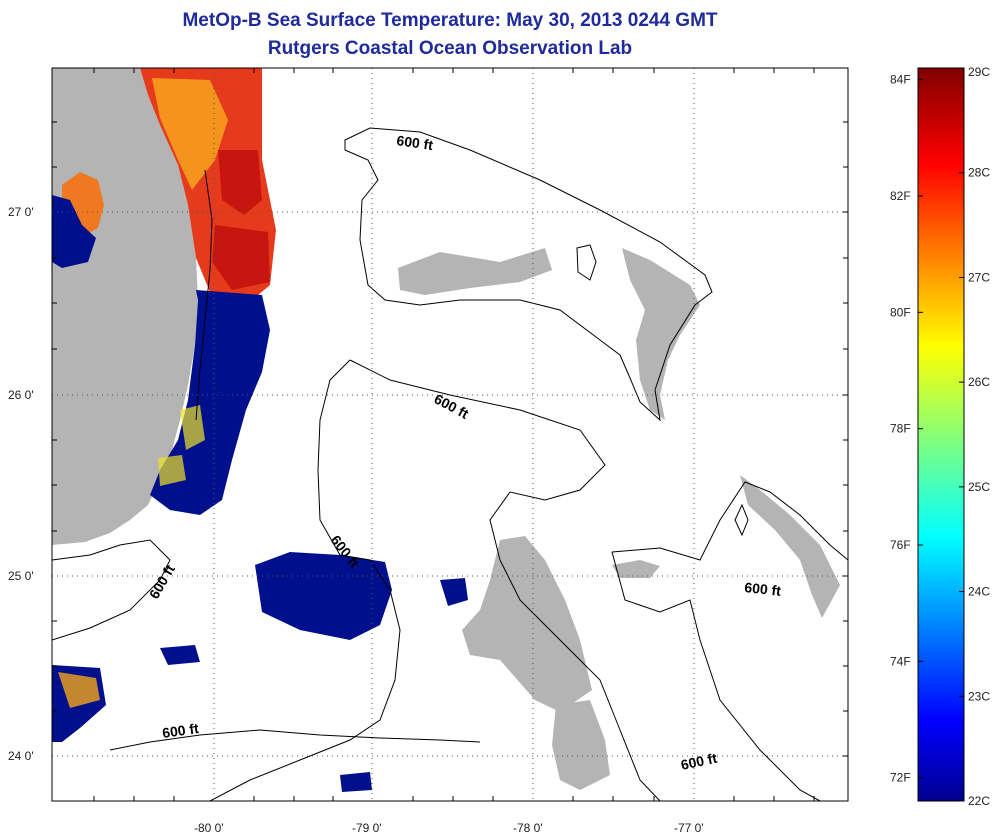 This screenshot has width=1000, height=840. Describe the element at coordinates (790, 546) in the screenshot. I see `eleuthera-island` at that location.